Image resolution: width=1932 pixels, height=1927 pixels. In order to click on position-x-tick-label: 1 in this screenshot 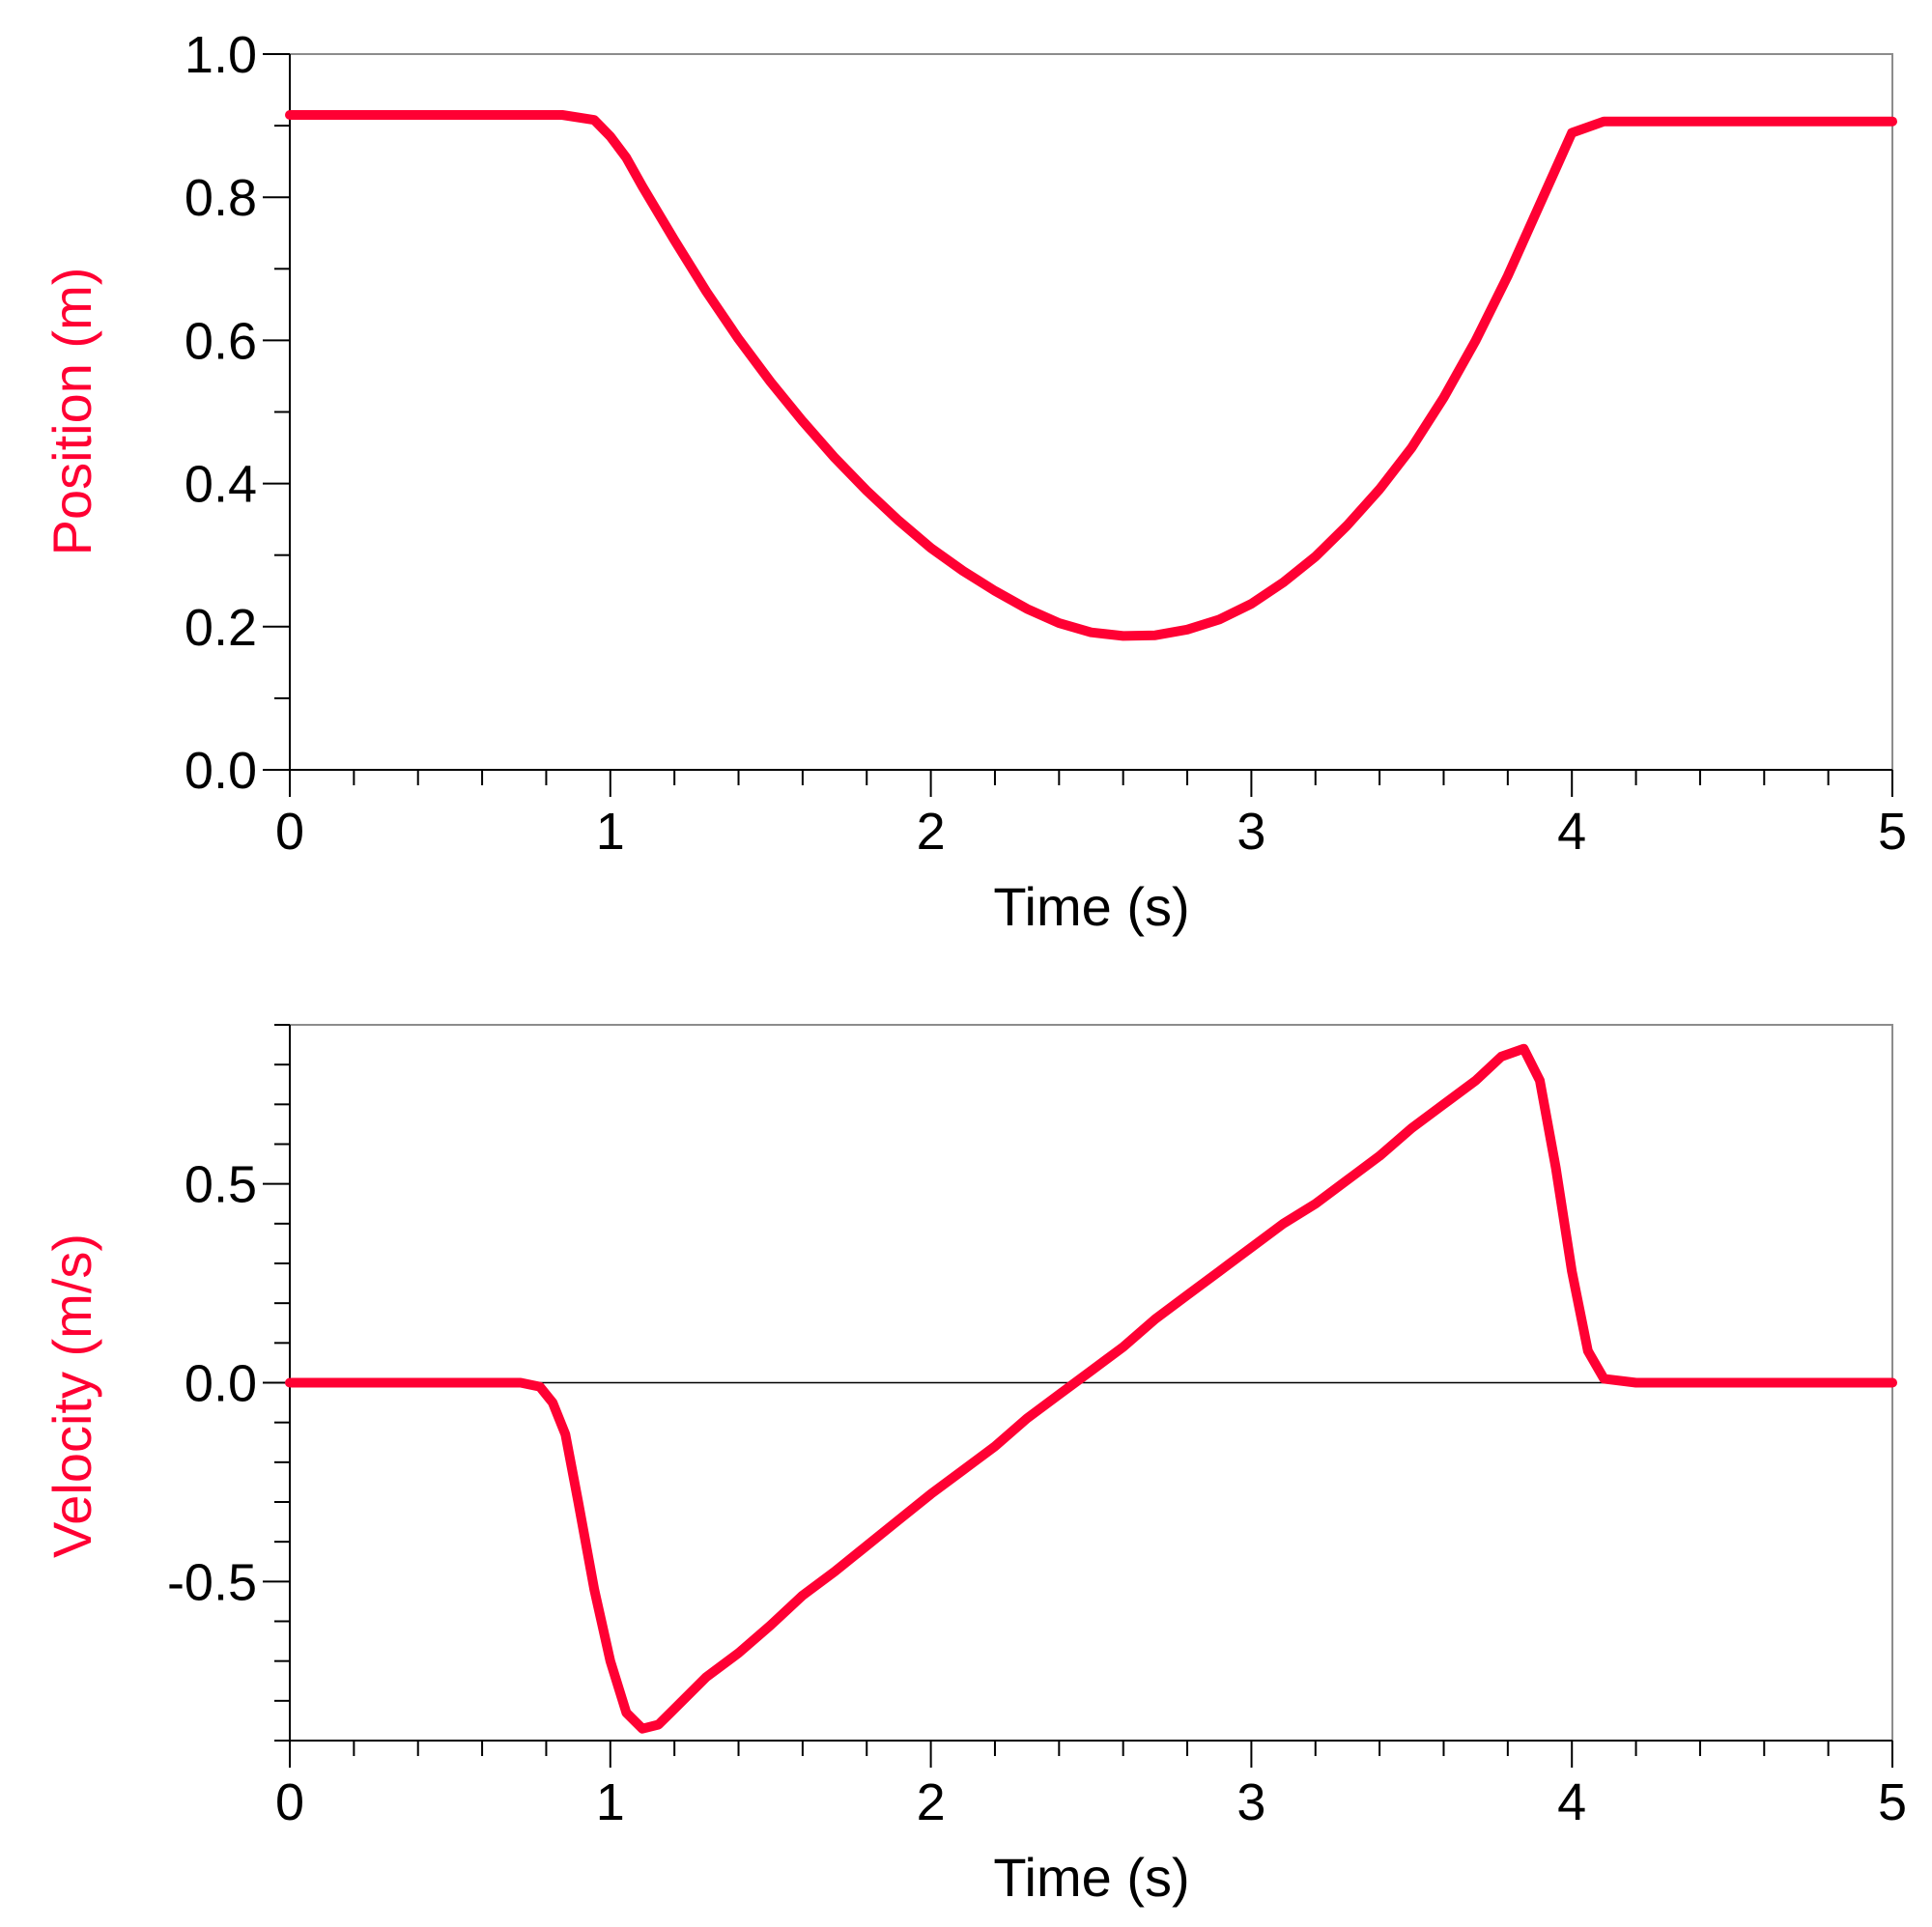, I will do `click(610, 832)`.